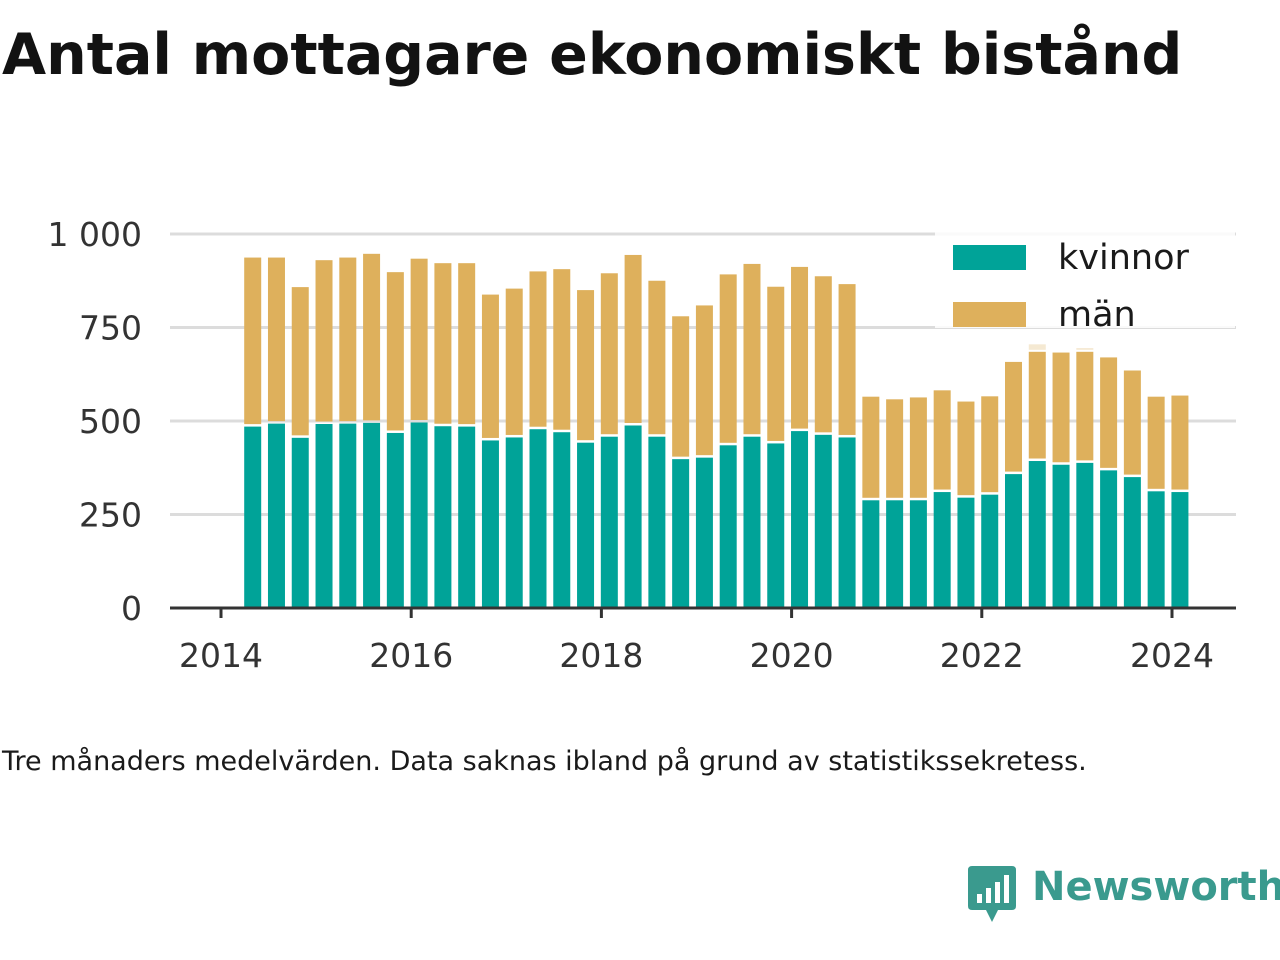 The width and height of the screenshot is (1280, 960). I want to click on y-tick-label: 750, so click(110, 328).